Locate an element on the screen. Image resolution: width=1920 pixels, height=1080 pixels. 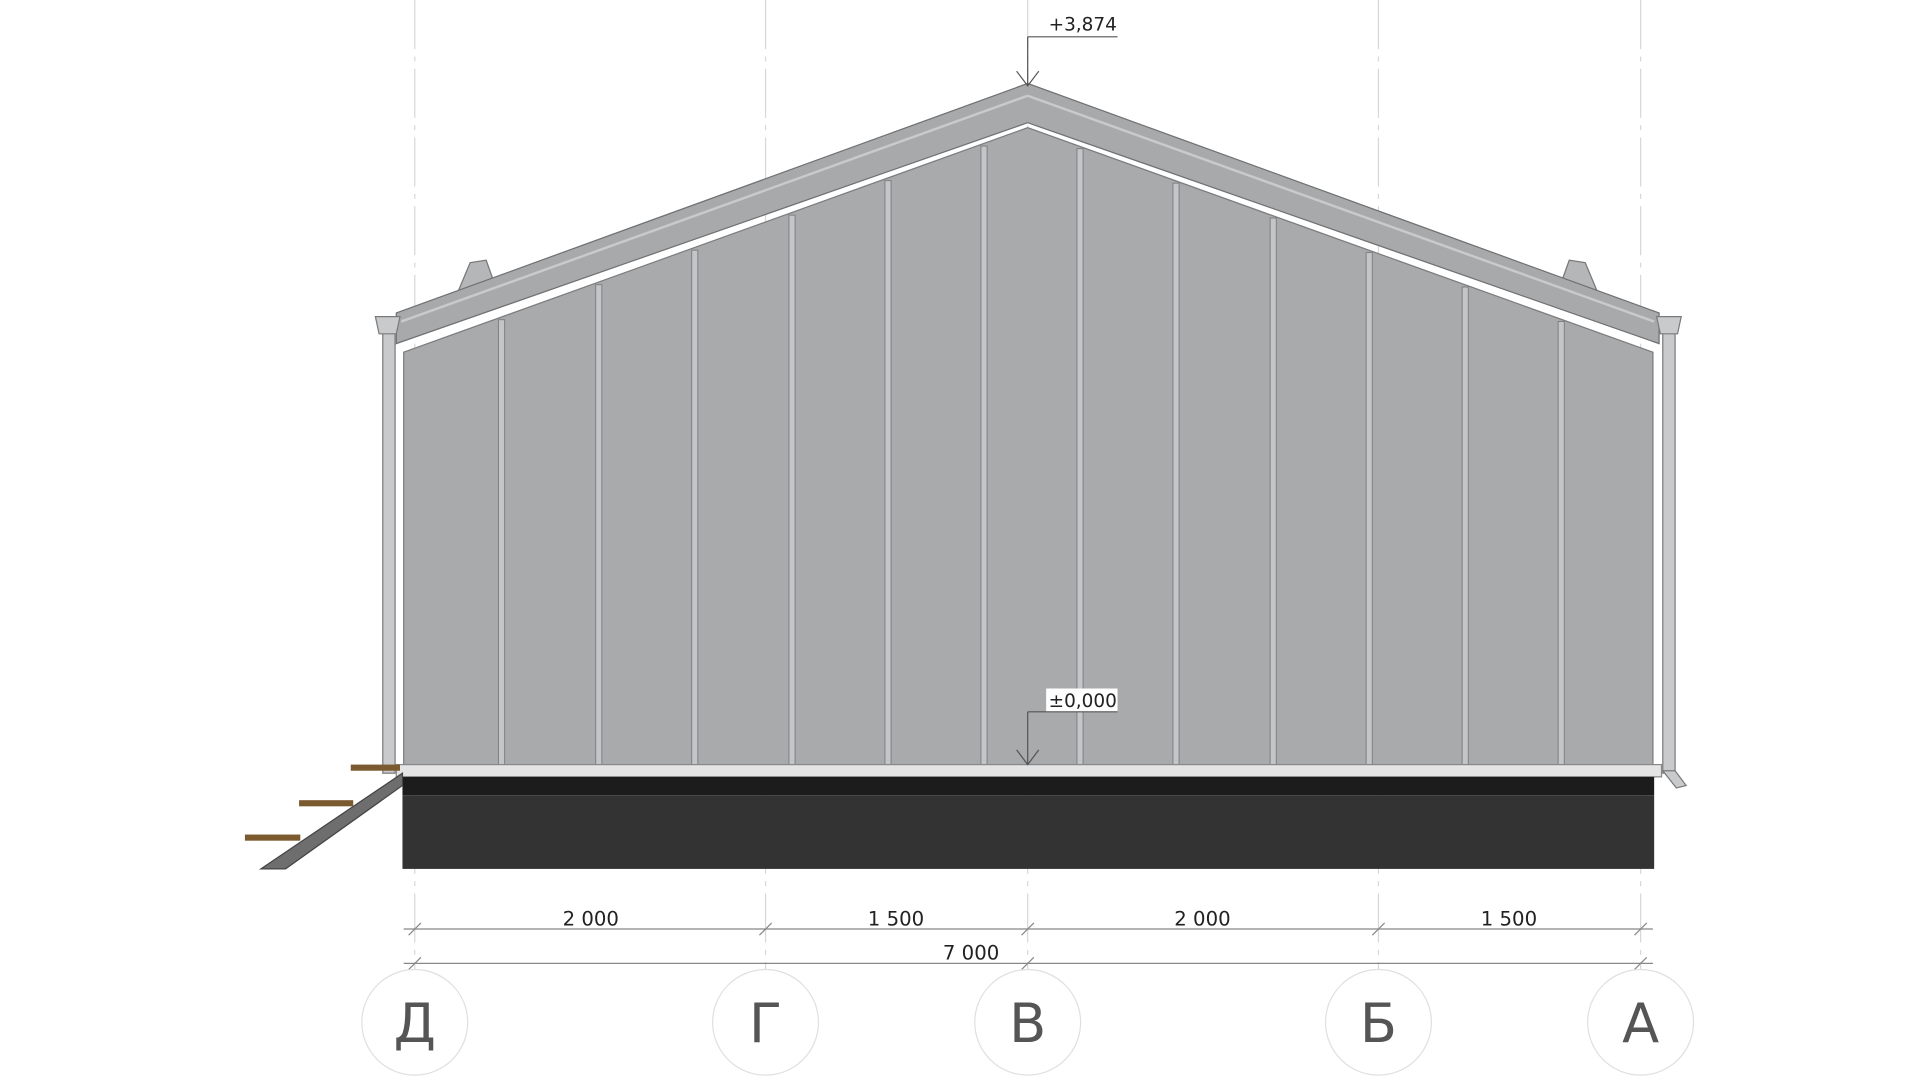
axis-label: Д is located at coordinates (415, 1023).